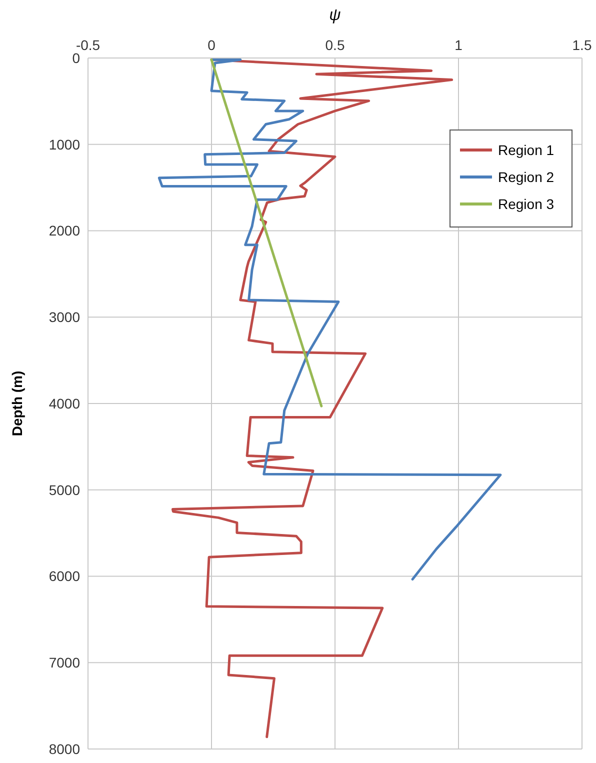  What do you see at coordinates (335, 45) in the screenshot?
I see `x-tick-label: 0.5` at bounding box center [335, 45].